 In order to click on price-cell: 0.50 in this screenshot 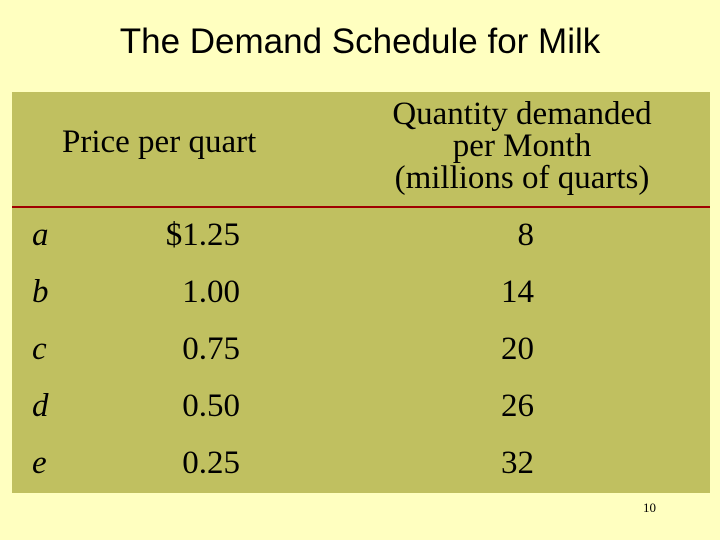, I will do `click(211, 406)`.